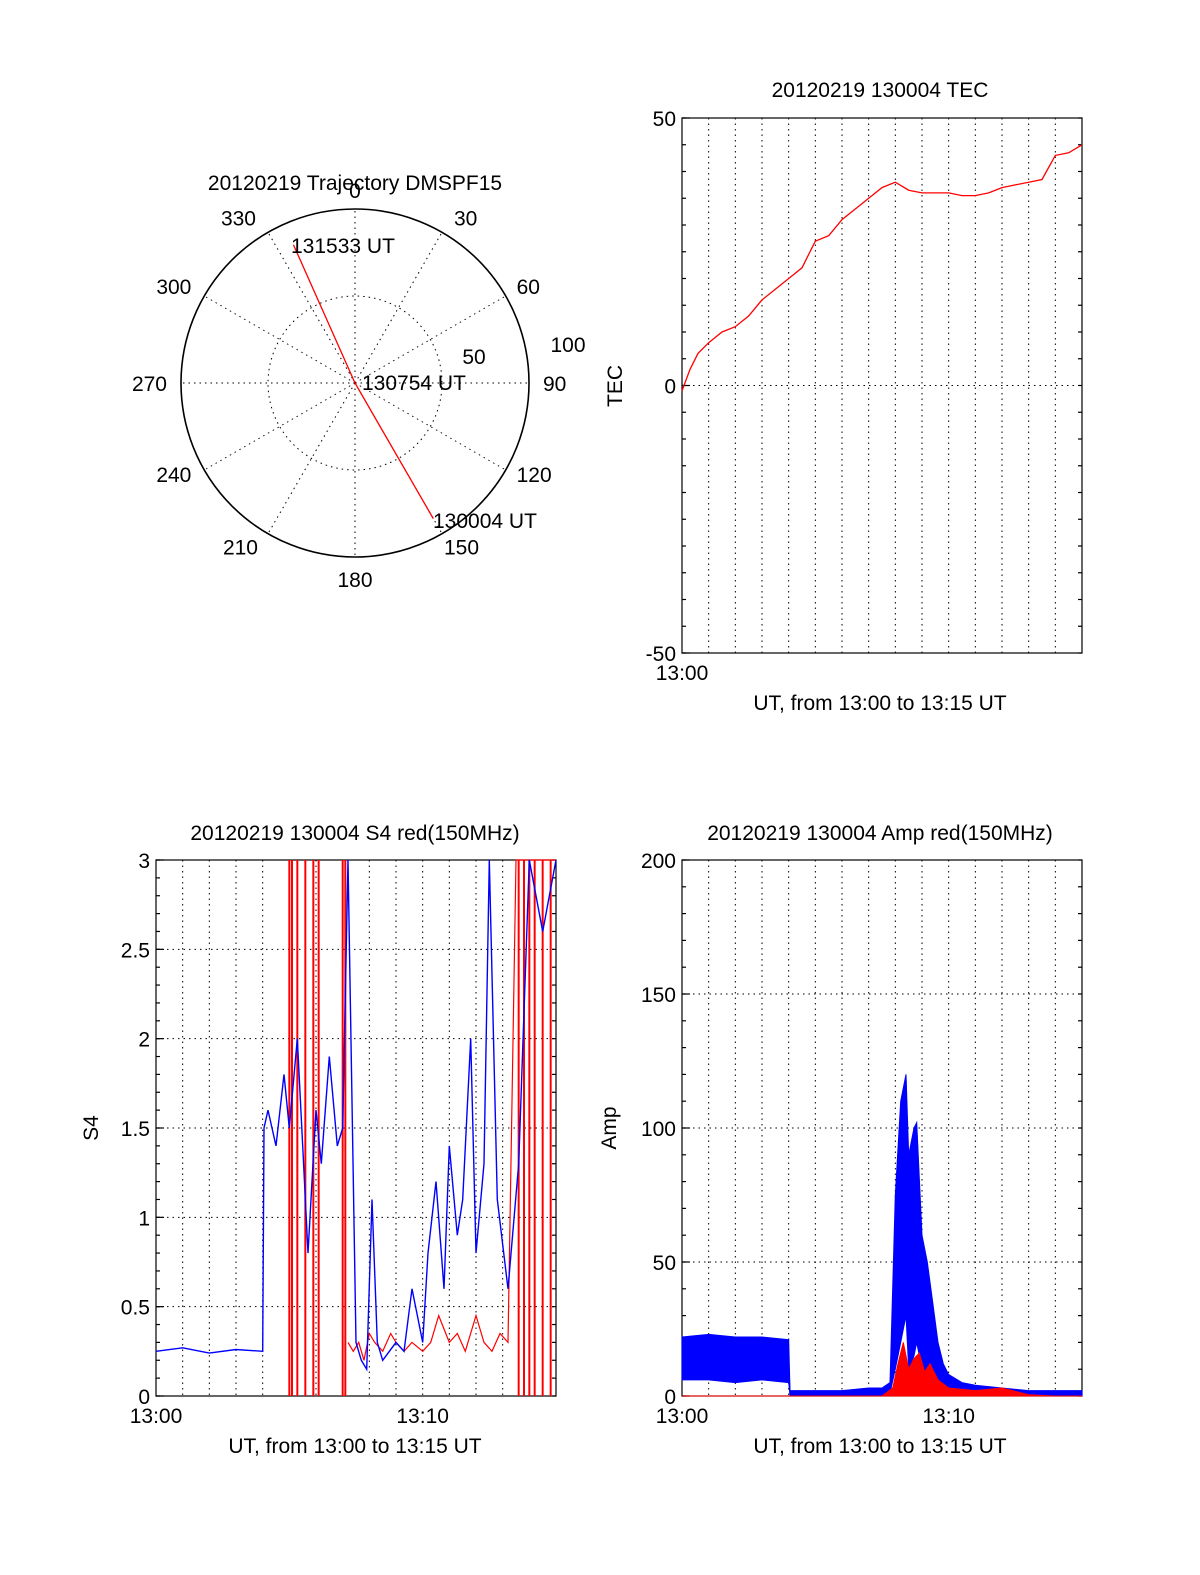  What do you see at coordinates (173, 475) in the screenshot?
I see `polar-angle-label: 240` at bounding box center [173, 475].